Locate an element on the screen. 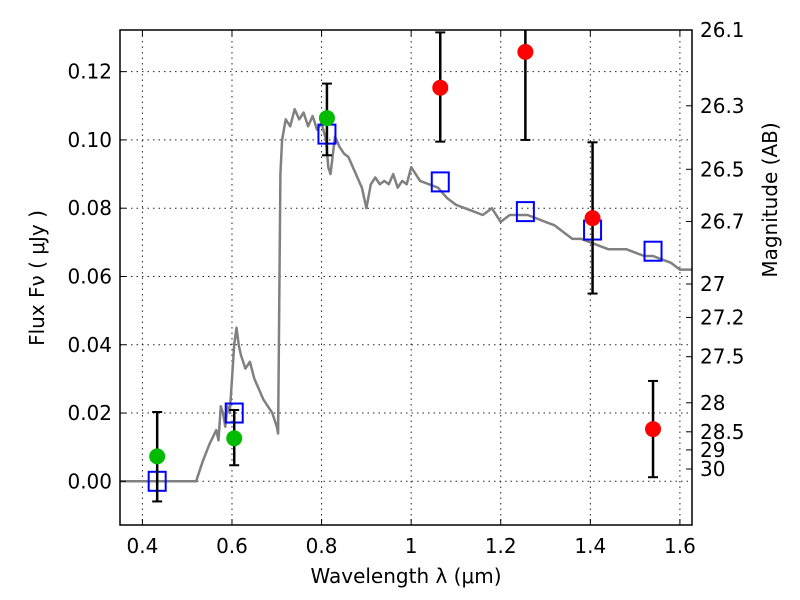 The image size is (800, 600). x-tick-label: 1.2 is located at coordinates (501, 546).